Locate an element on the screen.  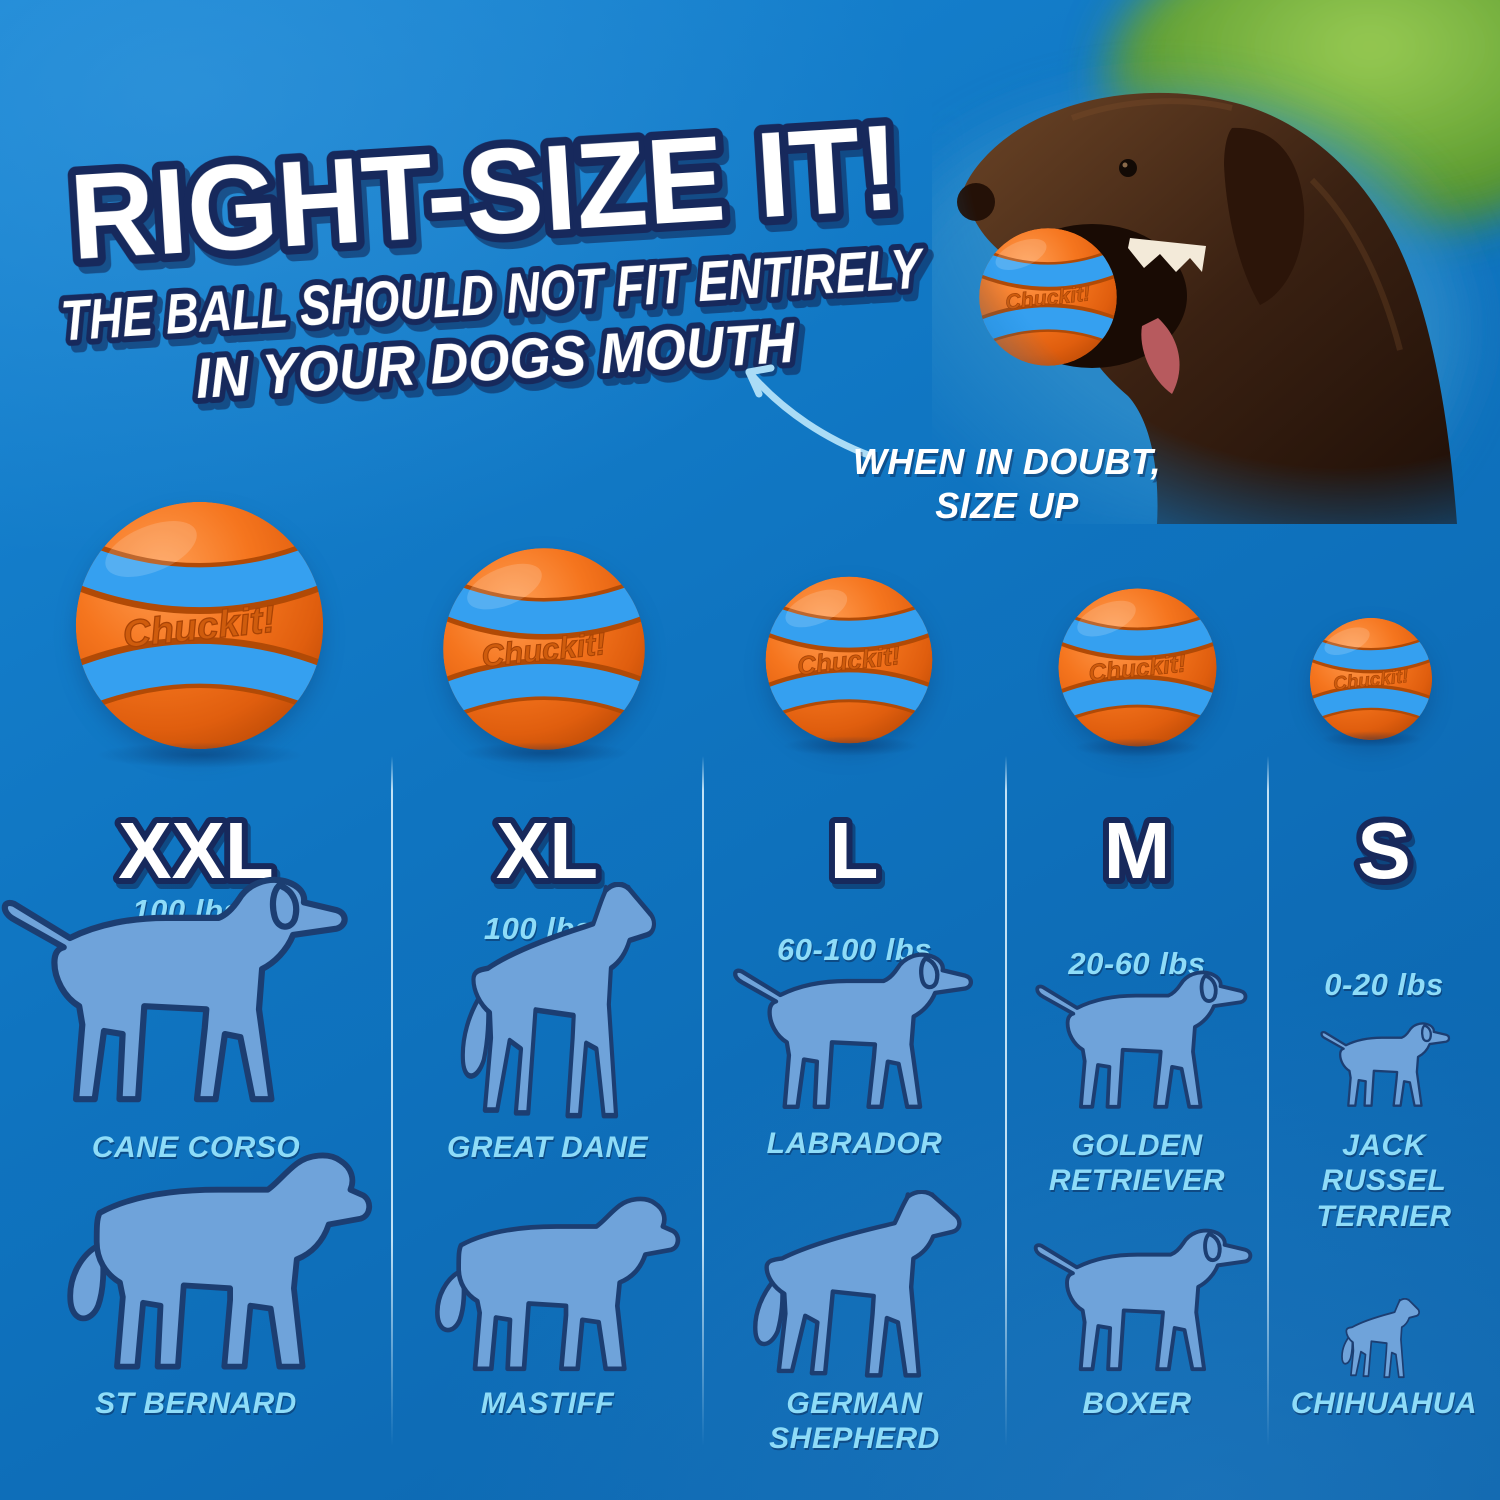
ball-m is located at coordinates (1137, 667).